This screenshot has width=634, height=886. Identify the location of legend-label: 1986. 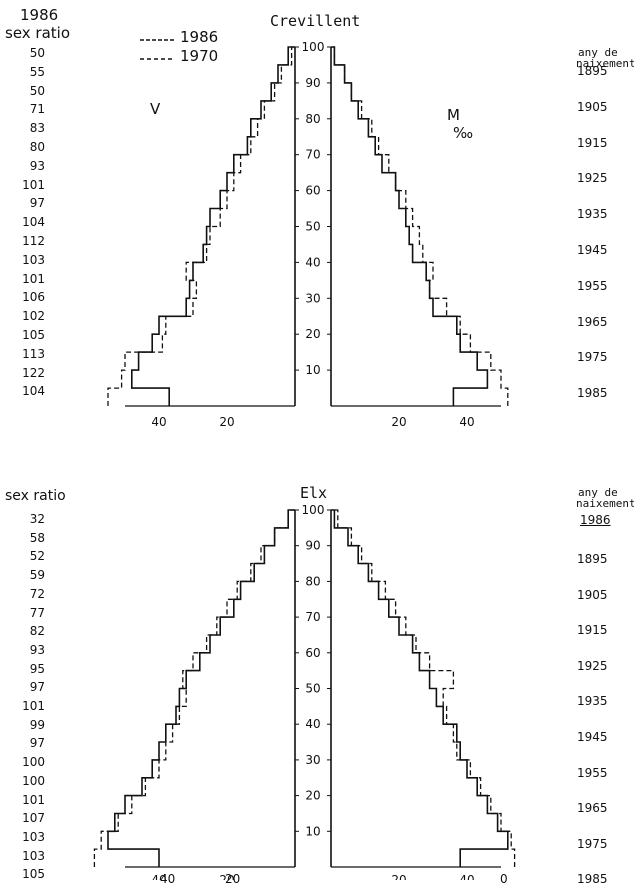
(199, 37).